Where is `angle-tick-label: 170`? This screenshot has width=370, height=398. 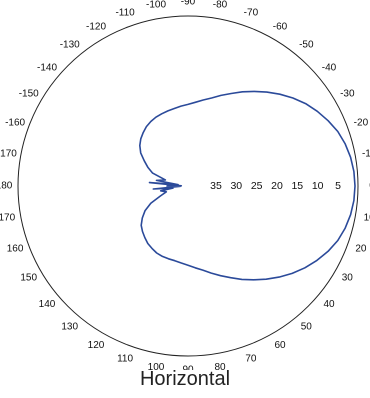
angle-tick-label: 170 is located at coordinates (8, 218).